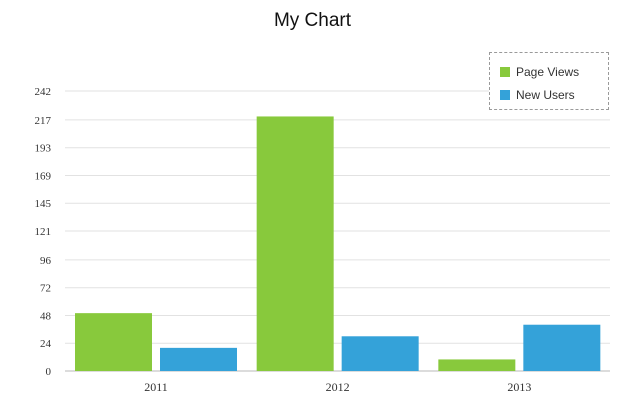  I want to click on legend-item-page-views: Page Views, so click(554, 72).